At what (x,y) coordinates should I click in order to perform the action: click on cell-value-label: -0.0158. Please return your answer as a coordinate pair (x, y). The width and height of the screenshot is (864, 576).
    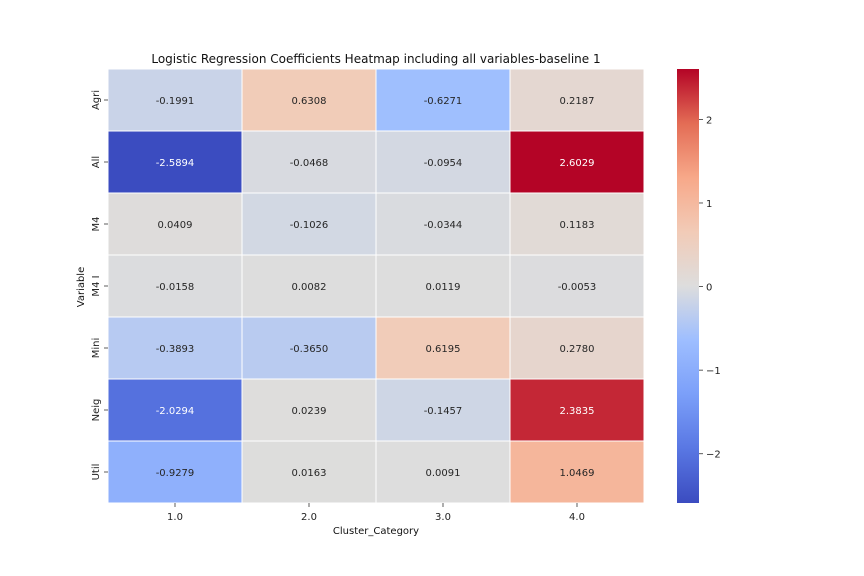
    Looking at the image, I should click on (175, 287).